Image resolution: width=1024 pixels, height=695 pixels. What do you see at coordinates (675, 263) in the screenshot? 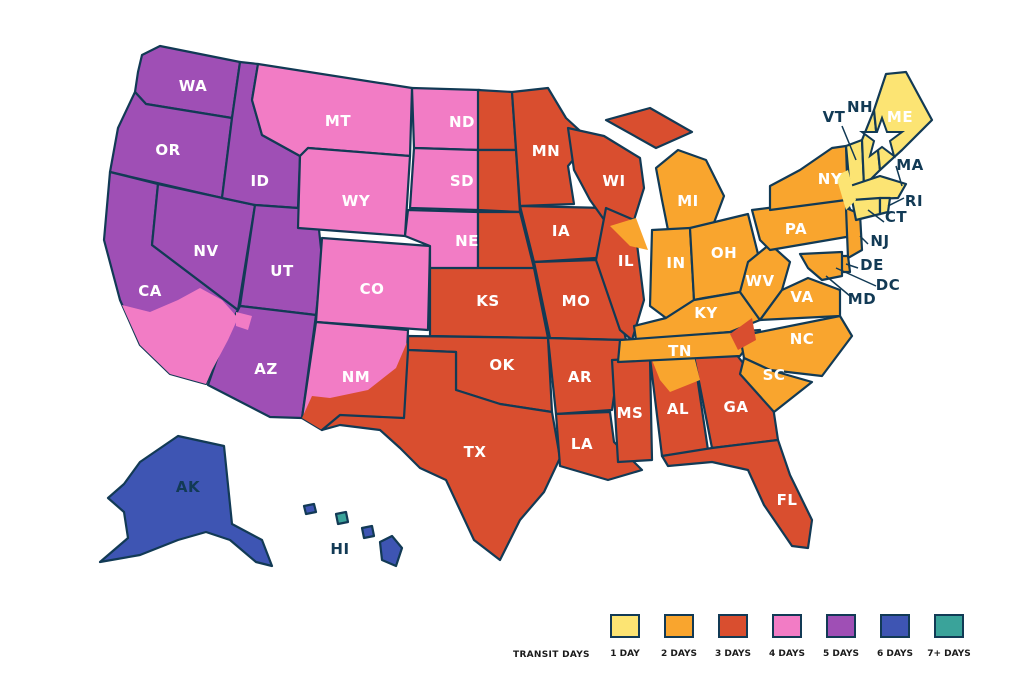
I see `label-in: IN` at bounding box center [675, 263].